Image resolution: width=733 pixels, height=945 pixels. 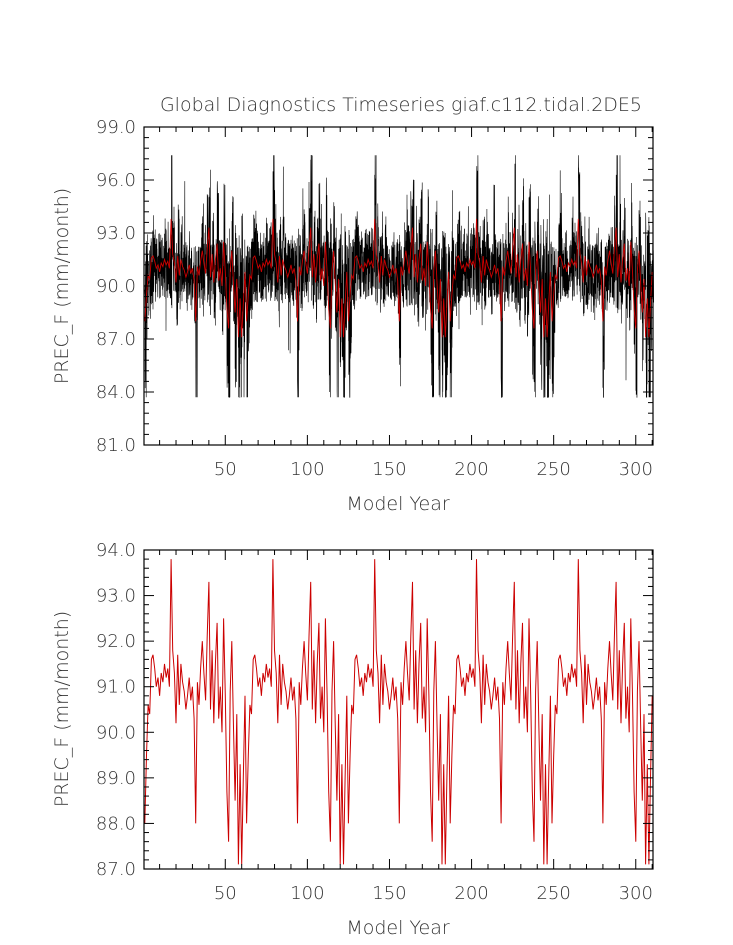 What do you see at coordinates (307, 893) in the screenshot?
I see `bottom-x-tick-label: 100` at bounding box center [307, 893].